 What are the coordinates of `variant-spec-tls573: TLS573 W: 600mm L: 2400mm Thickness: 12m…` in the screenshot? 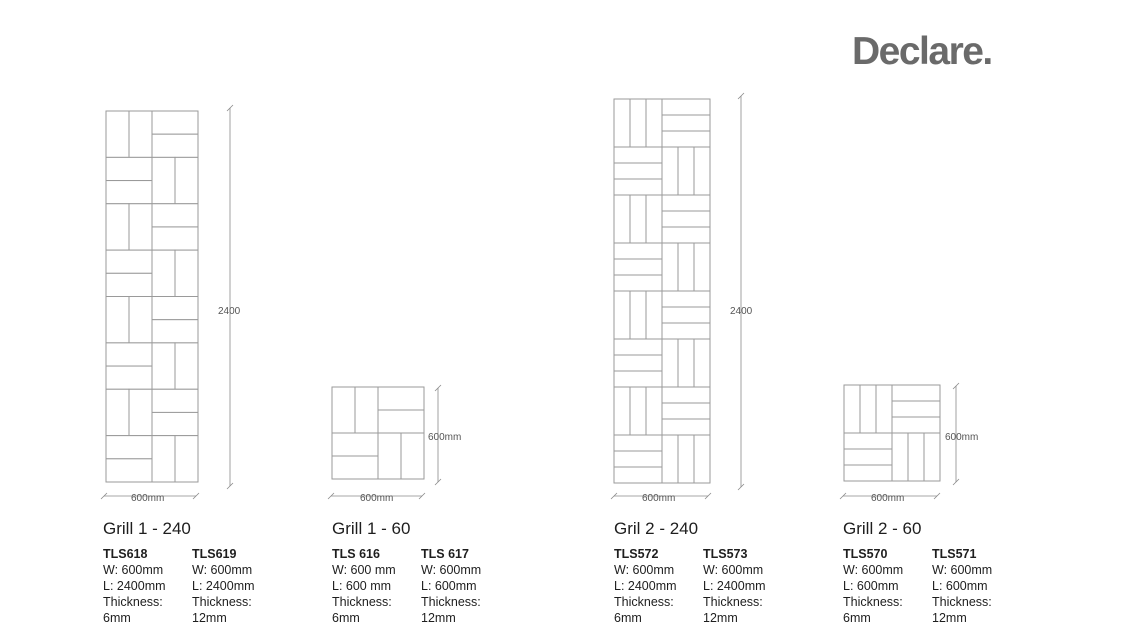 It's located at (734, 586).